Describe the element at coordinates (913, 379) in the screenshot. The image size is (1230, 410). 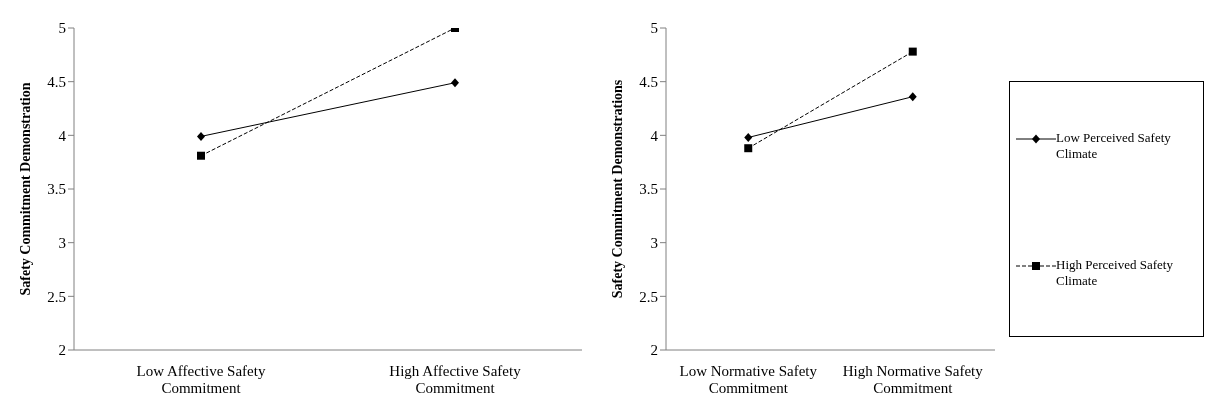
I see `x-tick-label: High Normative Safety Commitment` at that location.